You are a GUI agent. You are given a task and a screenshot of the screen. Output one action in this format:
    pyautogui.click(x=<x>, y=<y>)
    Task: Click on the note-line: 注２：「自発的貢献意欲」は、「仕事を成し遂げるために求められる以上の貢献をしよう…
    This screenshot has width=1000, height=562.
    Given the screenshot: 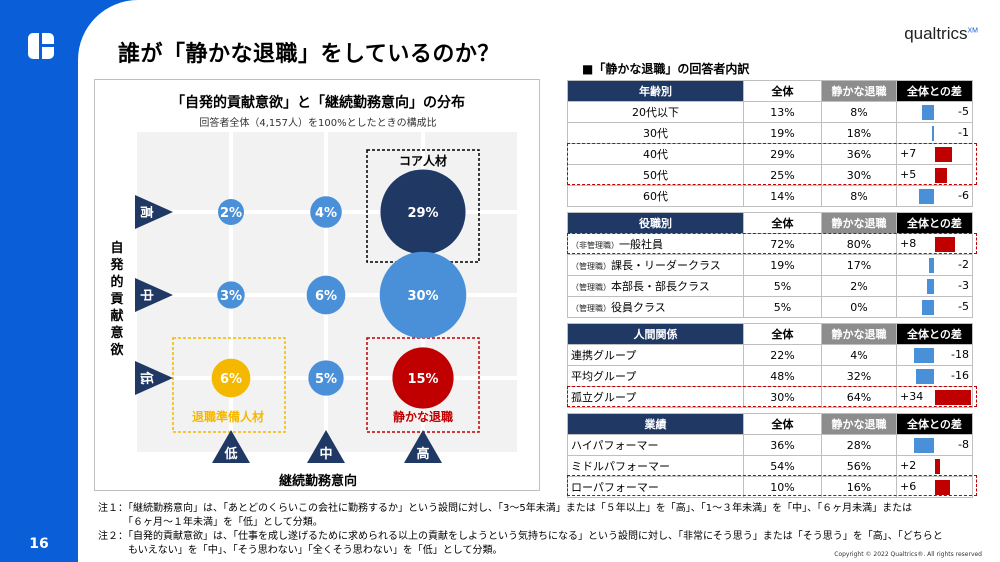 What is the action you would take?
    pyautogui.click(x=520, y=536)
    